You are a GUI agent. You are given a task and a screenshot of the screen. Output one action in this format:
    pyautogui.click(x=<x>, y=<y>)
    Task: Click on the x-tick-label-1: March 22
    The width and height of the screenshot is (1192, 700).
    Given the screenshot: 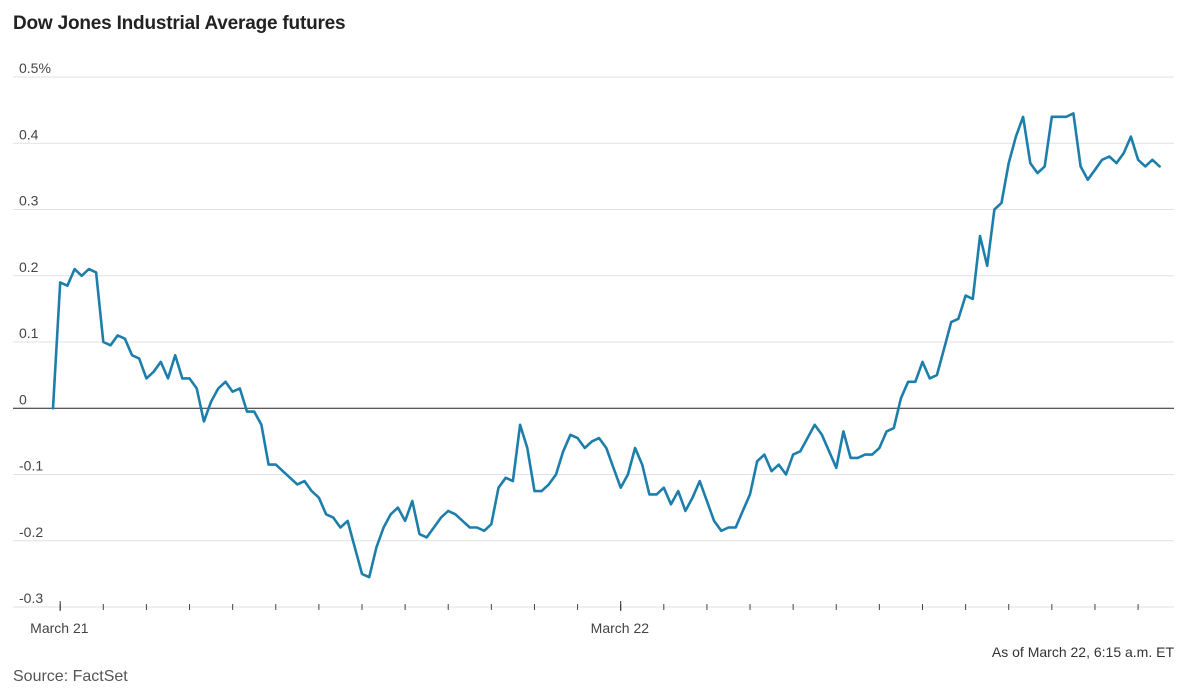 What is the action you would take?
    pyautogui.click(x=620, y=628)
    